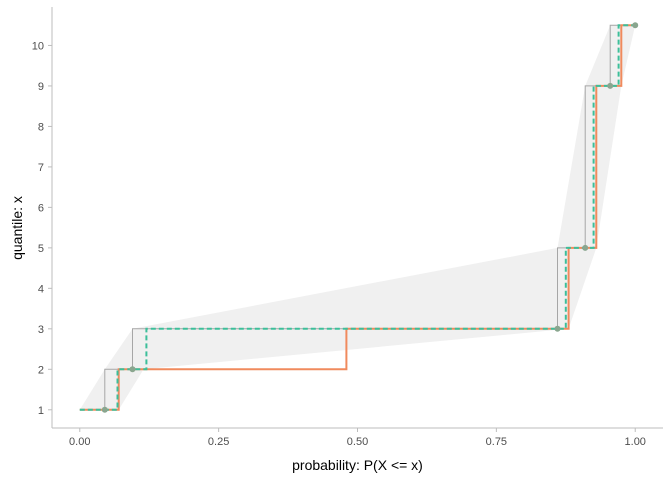 This screenshot has height=480, width=672. I want to click on y-tick-label: 4, so click(41, 289).